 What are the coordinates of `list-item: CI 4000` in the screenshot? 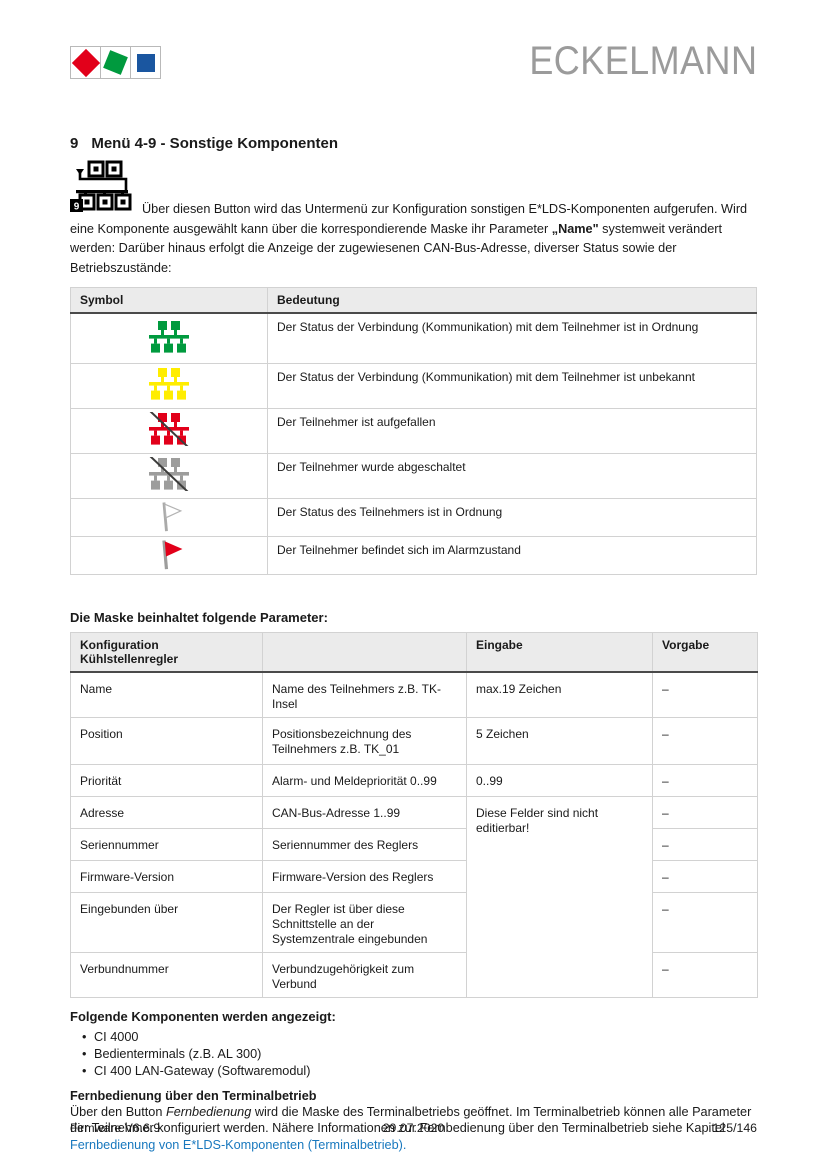 It's located at (413, 1037).